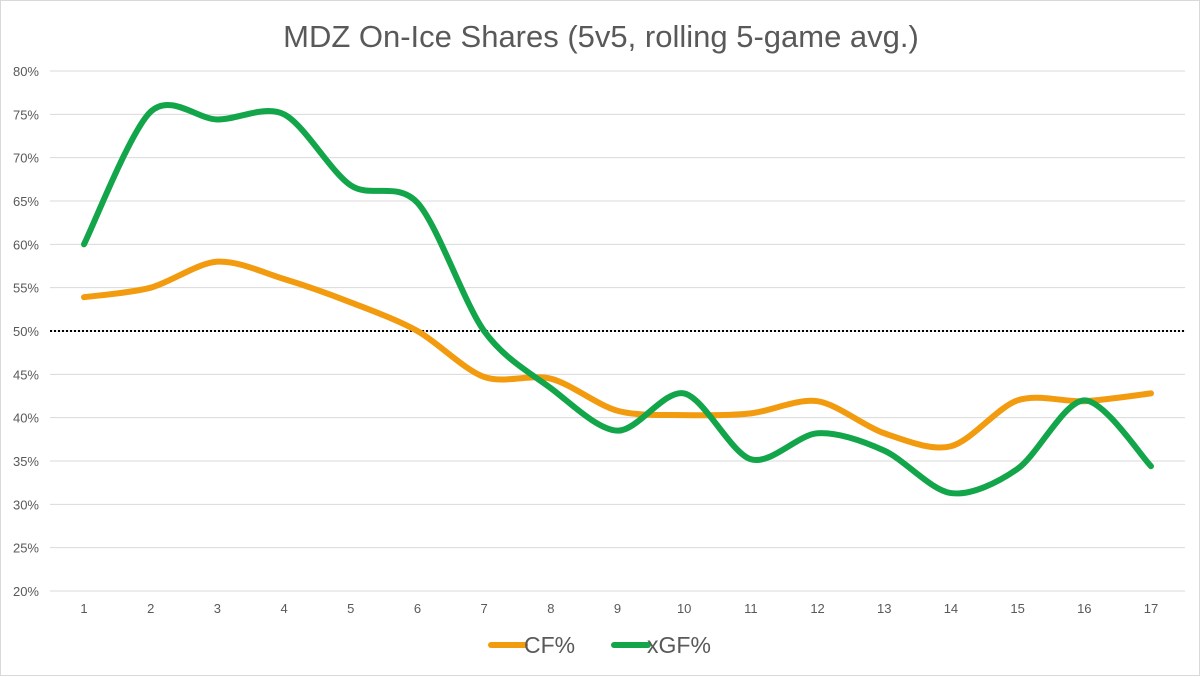  I want to click on y-axis-ticks: 20% 25% 30% 35% 40% 45% 50% 55% 60% 65% 70% 75% 80%, so click(26, 331).